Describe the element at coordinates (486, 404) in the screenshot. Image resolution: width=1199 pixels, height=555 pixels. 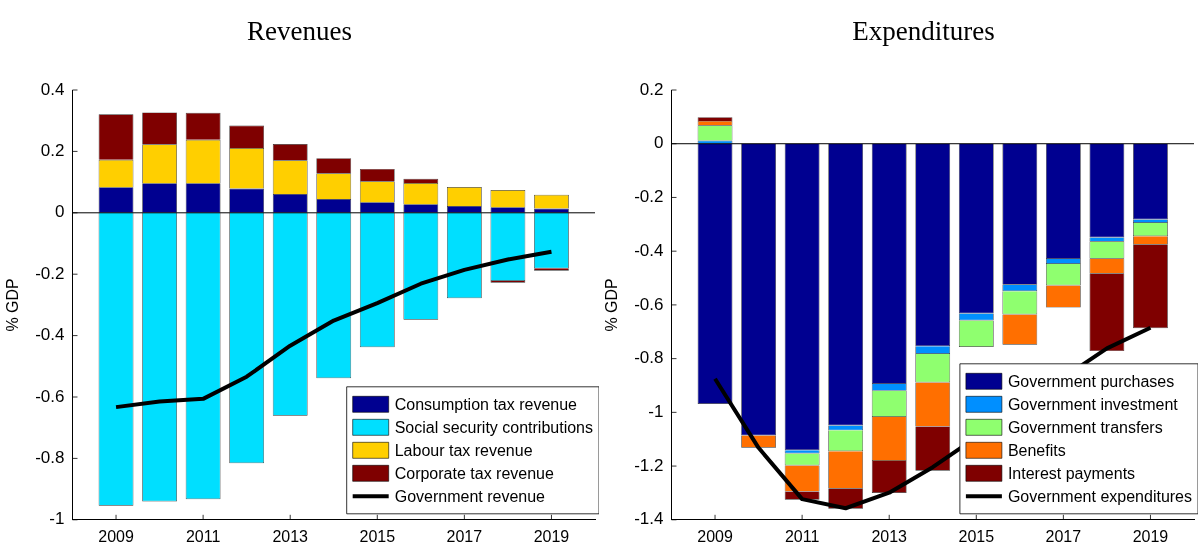
I see `legend-label: Consumption tax revenue` at that location.